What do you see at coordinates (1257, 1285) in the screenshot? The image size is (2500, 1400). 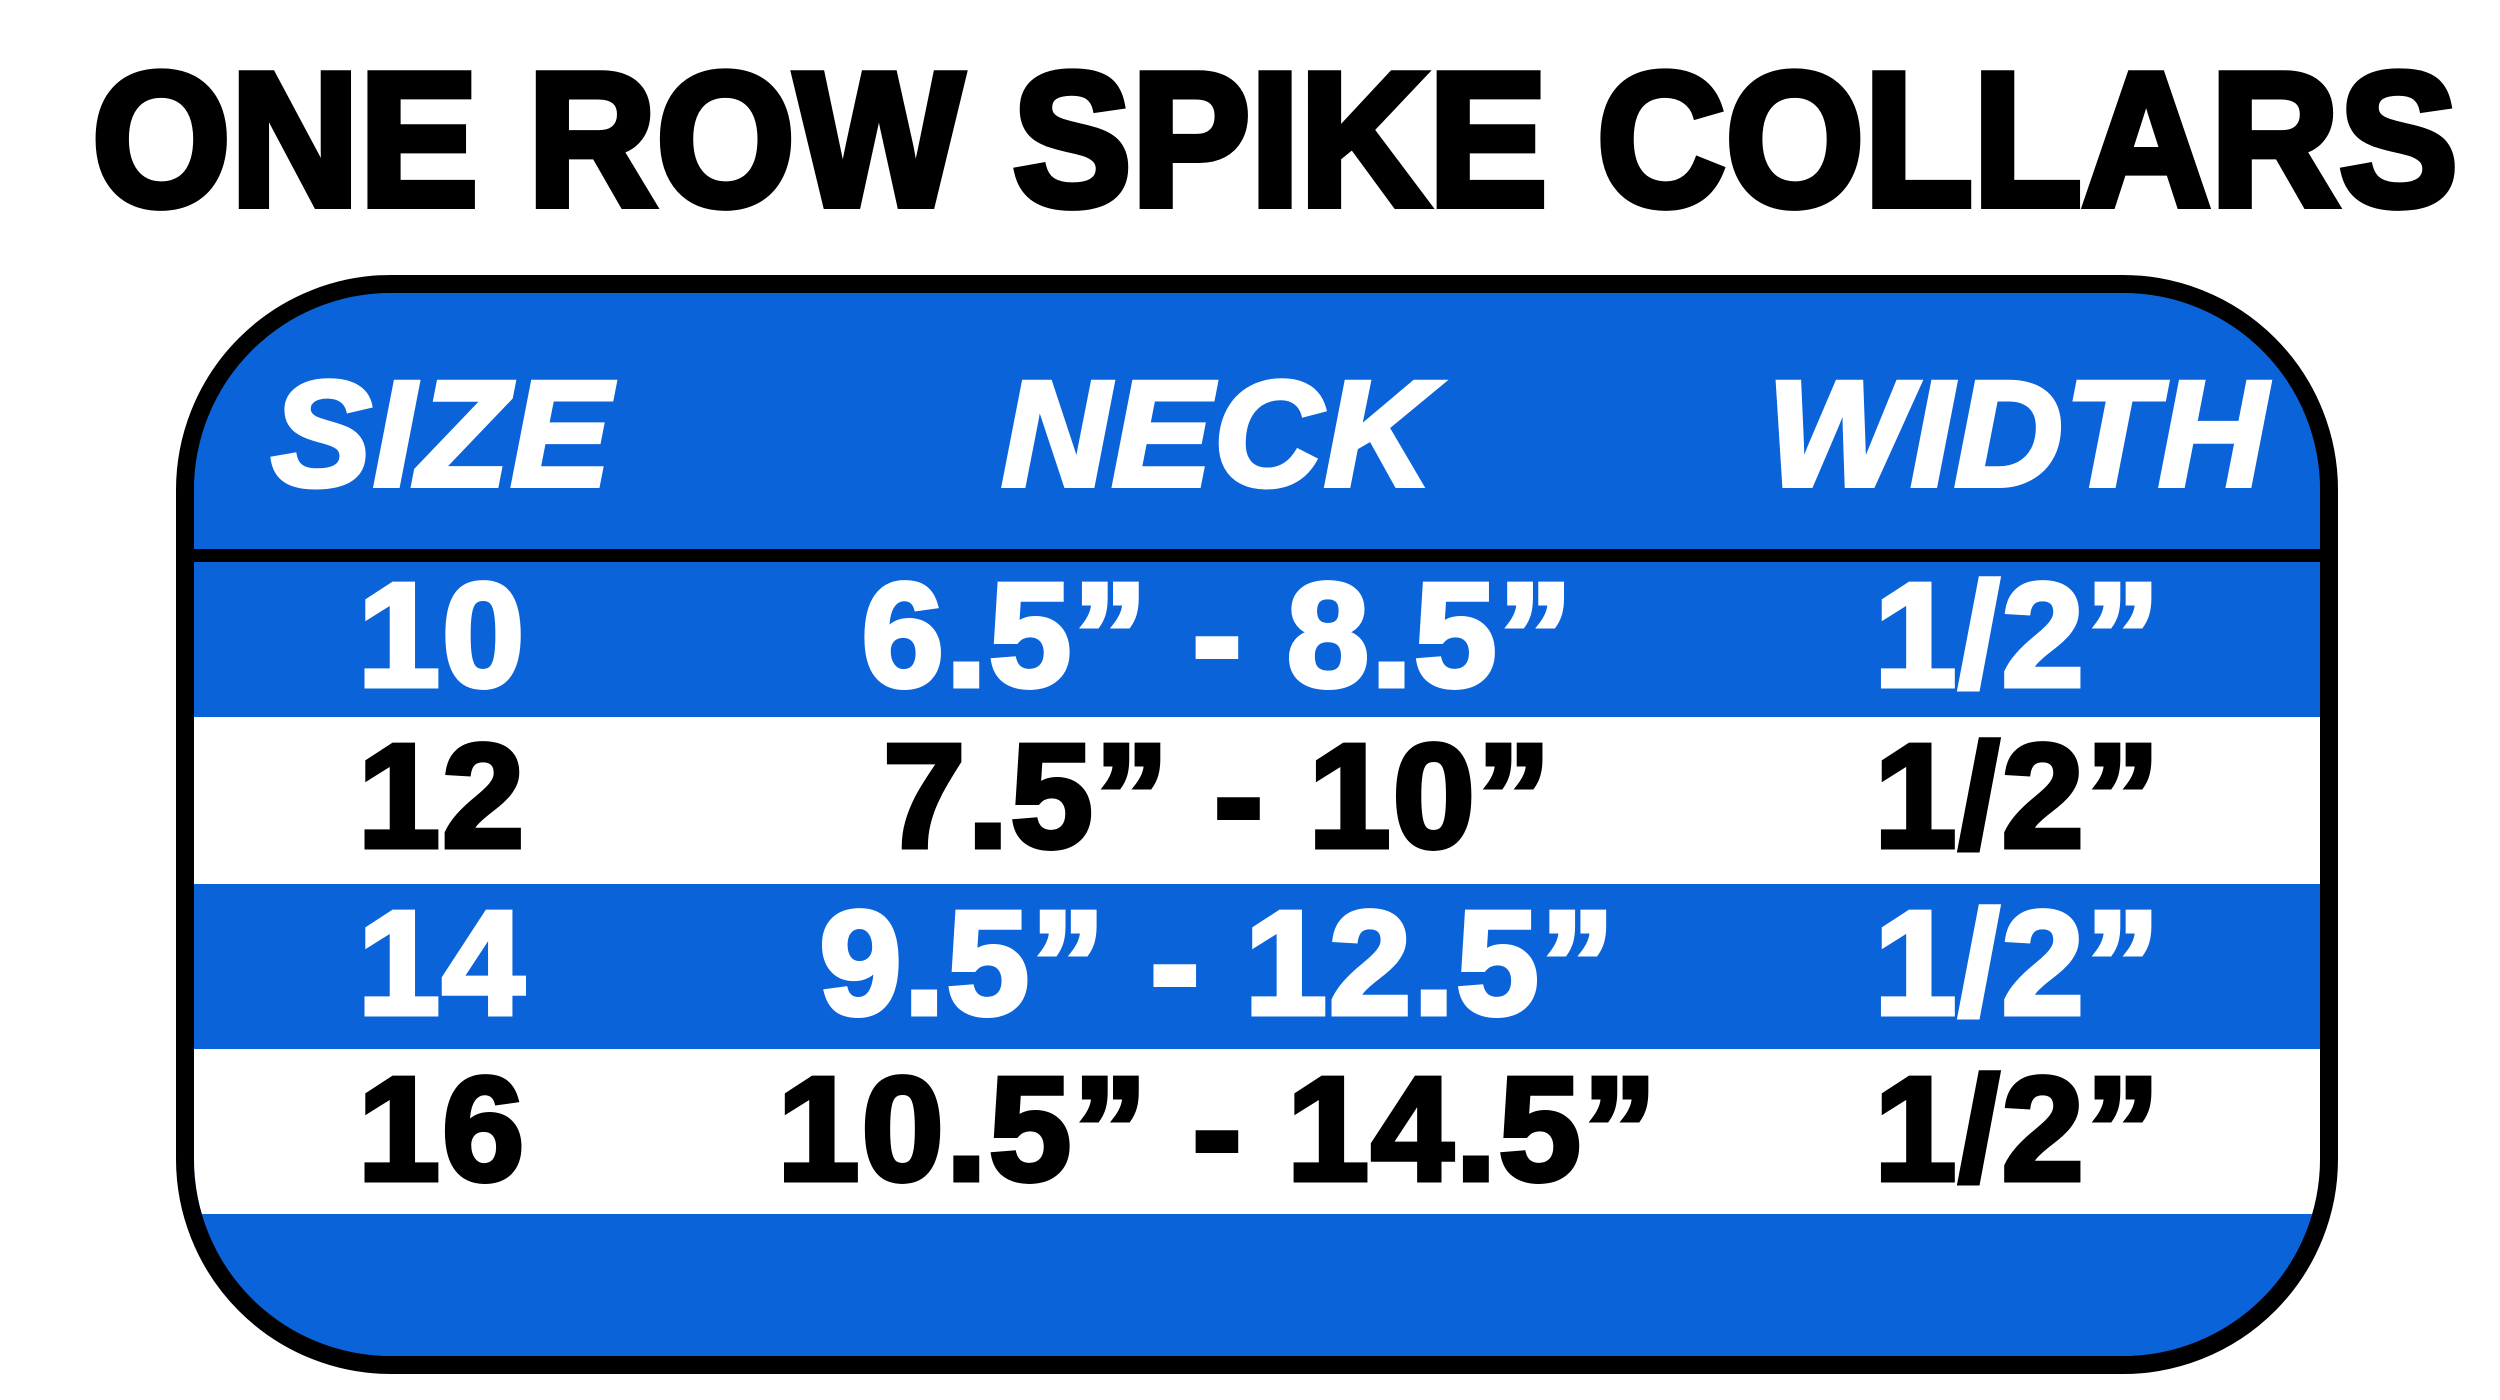 I see `footer-band` at bounding box center [1257, 1285].